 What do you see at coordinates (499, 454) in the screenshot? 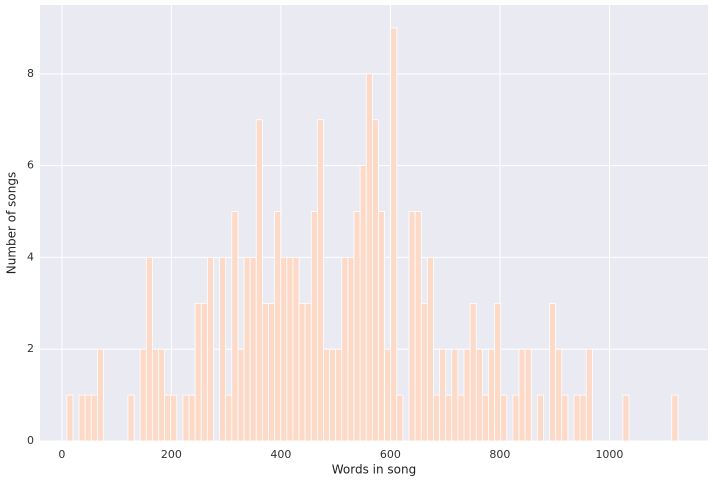
I see `x-tick-label: 800` at bounding box center [499, 454].